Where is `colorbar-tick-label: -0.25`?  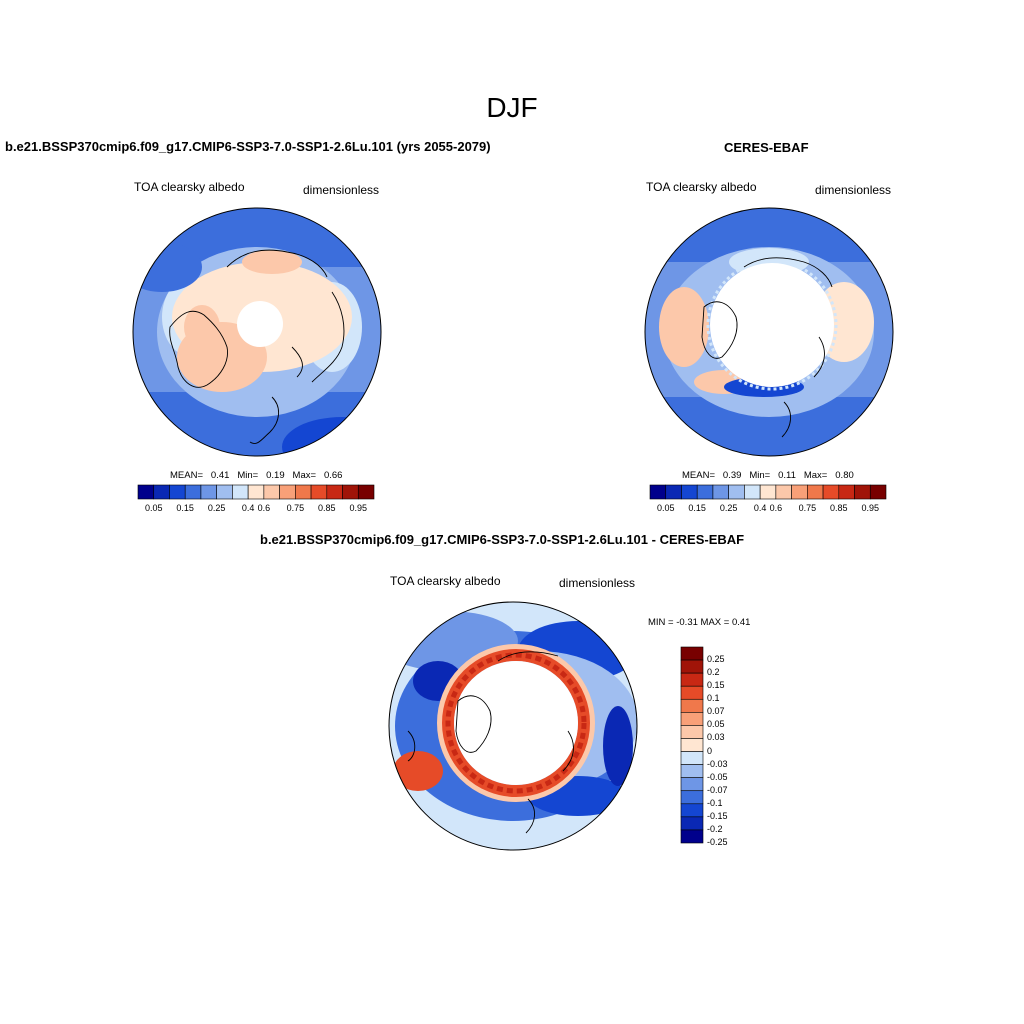 colorbar-tick-label: -0.25 is located at coordinates (717, 842).